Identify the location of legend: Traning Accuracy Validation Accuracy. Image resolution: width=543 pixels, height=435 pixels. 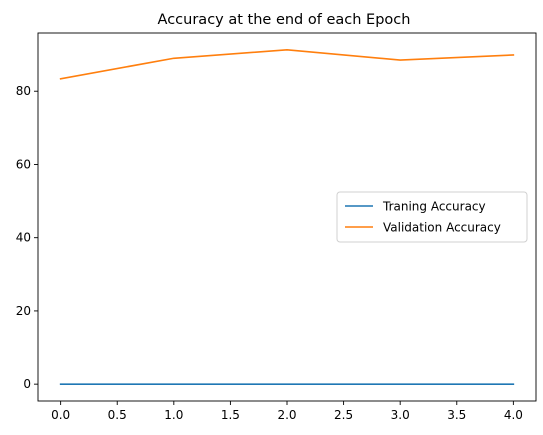
(432, 217).